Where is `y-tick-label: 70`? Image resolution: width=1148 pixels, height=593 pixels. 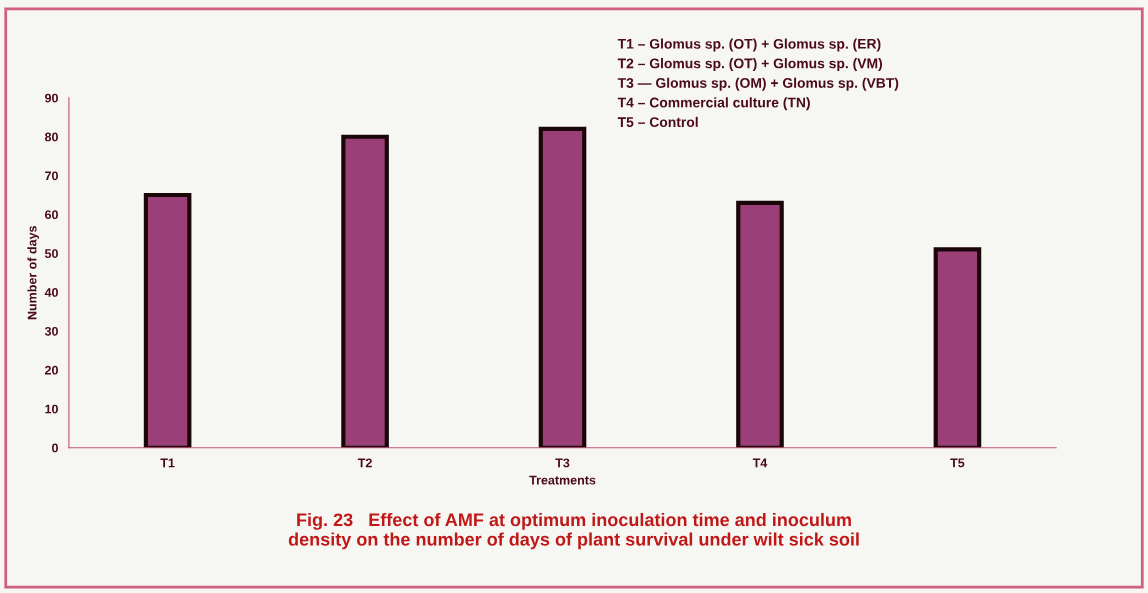
y-tick-label: 70 is located at coordinates (51, 176).